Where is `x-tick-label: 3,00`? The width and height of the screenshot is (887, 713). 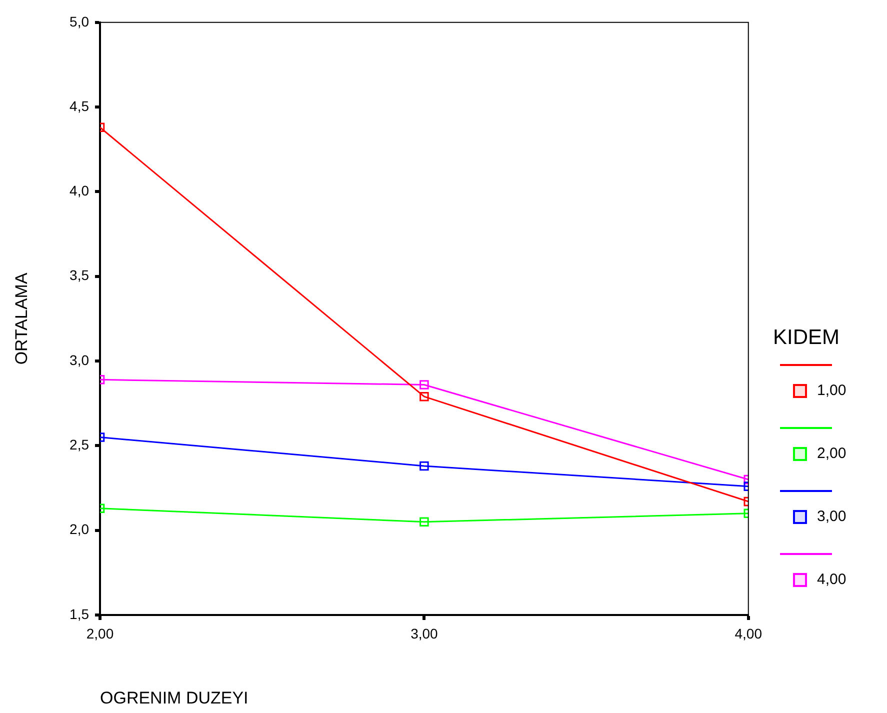
x-tick-label: 3,00 is located at coordinates (424, 633).